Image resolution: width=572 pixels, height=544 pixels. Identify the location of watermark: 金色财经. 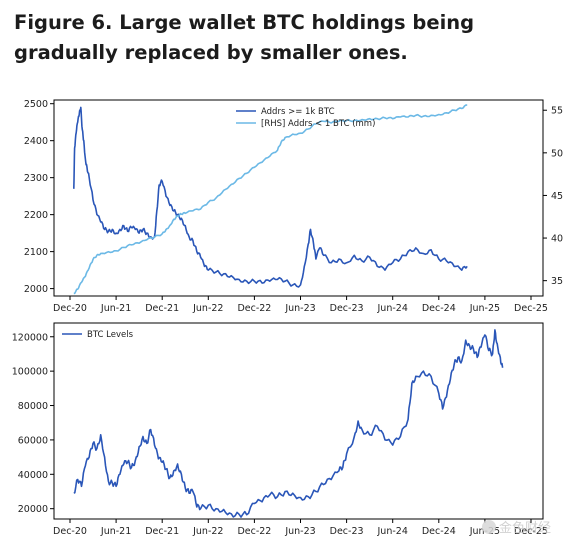
(516, 528).